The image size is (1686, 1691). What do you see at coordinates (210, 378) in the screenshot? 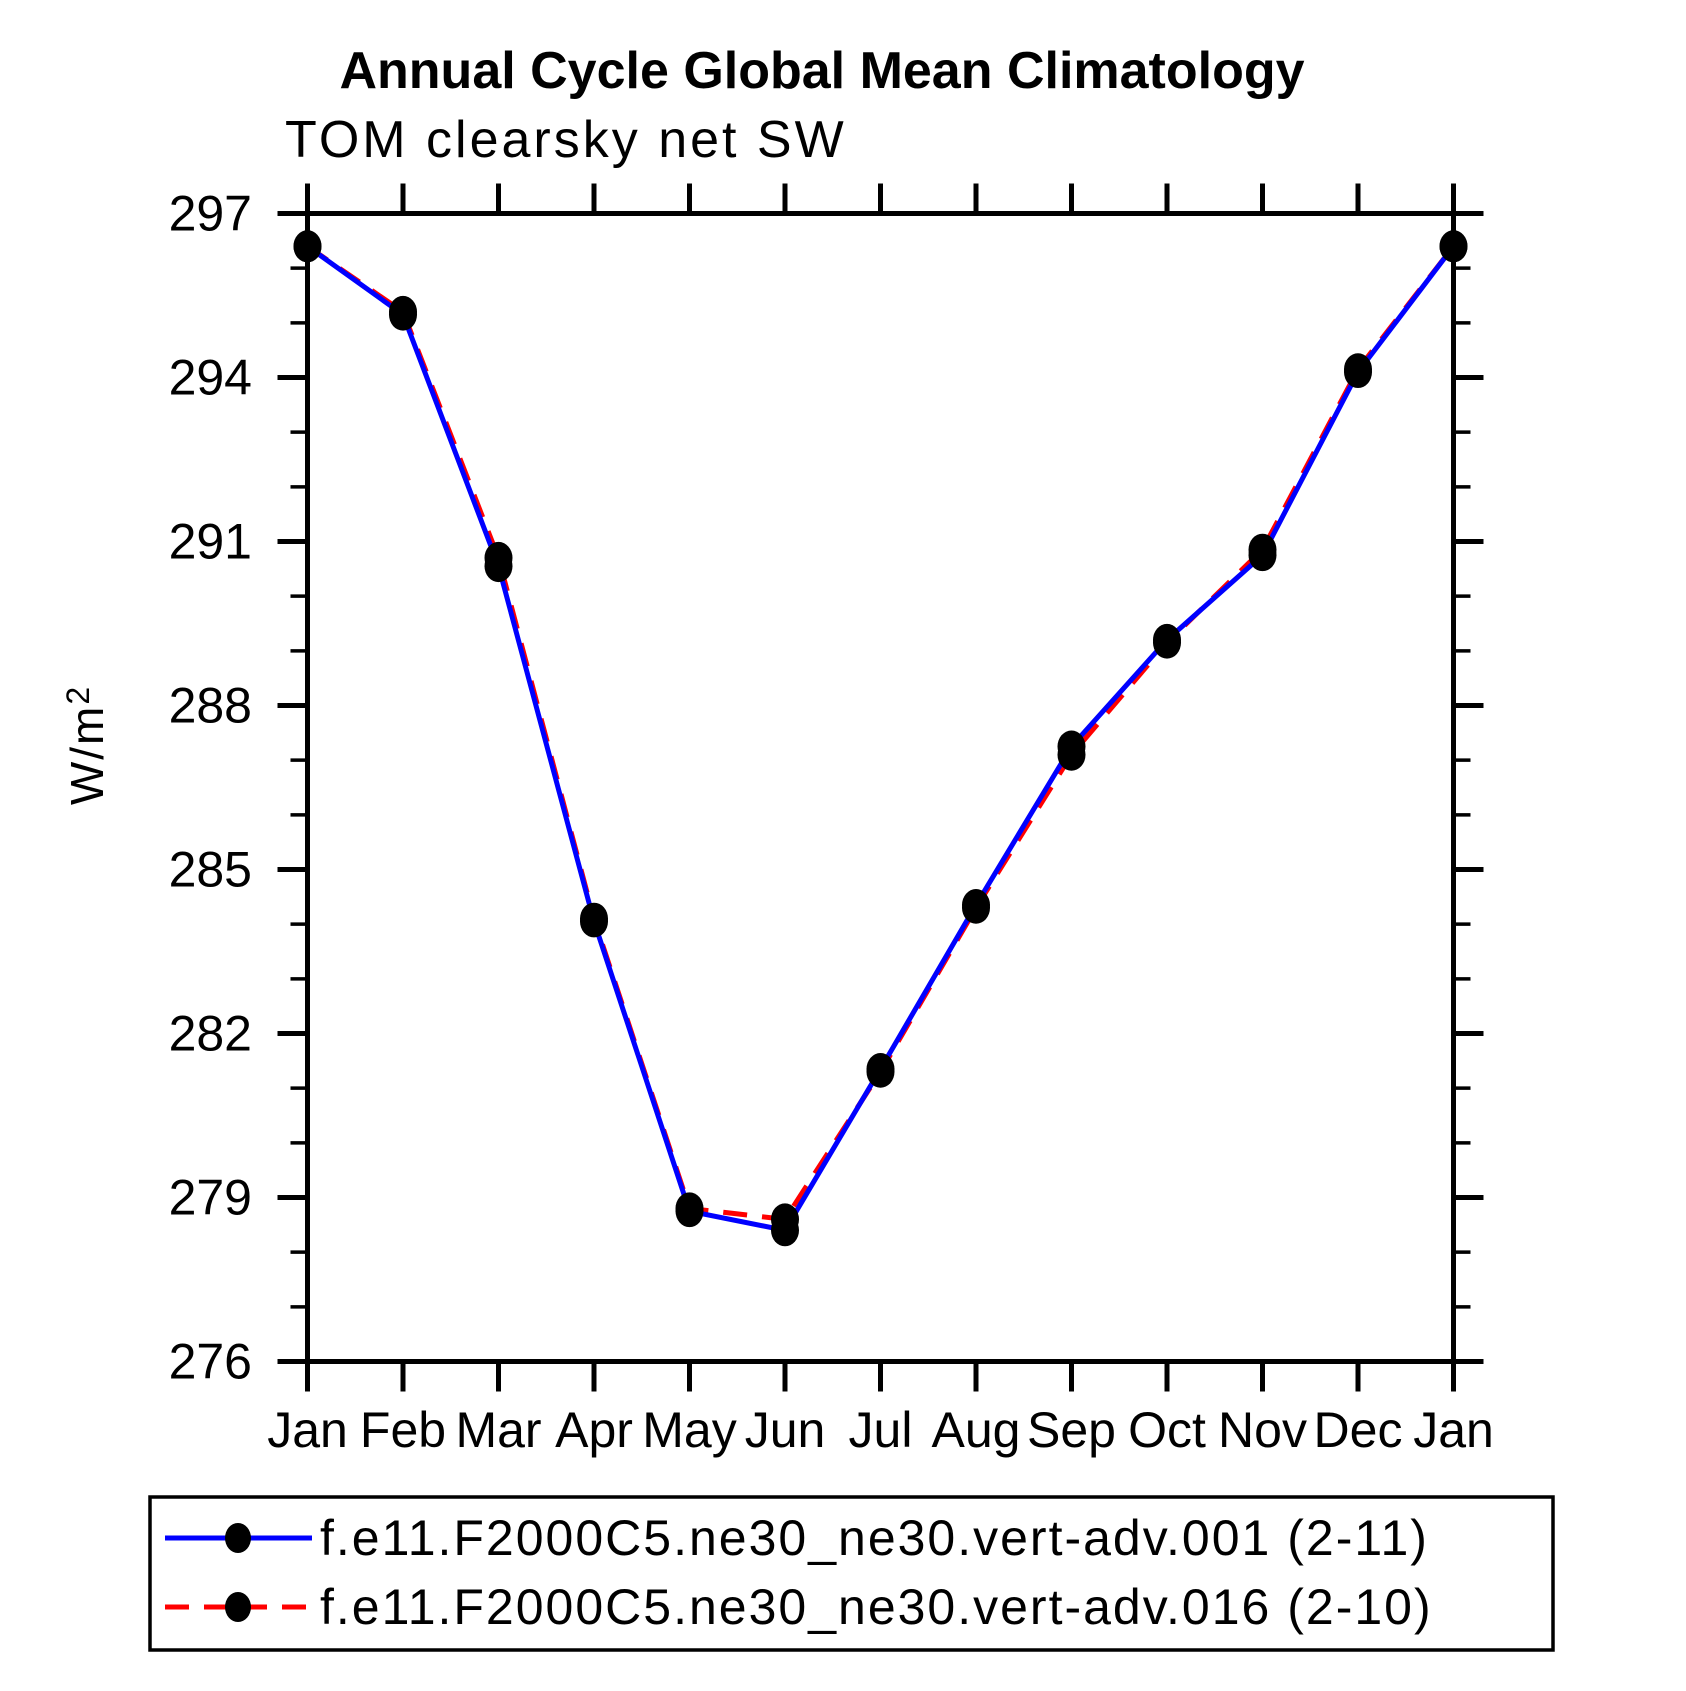
I see `y-tick-label: 294` at bounding box center [210, 378].